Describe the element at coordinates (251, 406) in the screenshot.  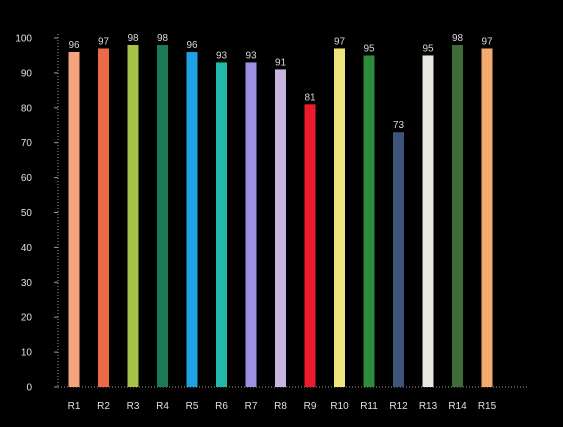
I see `x-tick-label: R7` at that location.